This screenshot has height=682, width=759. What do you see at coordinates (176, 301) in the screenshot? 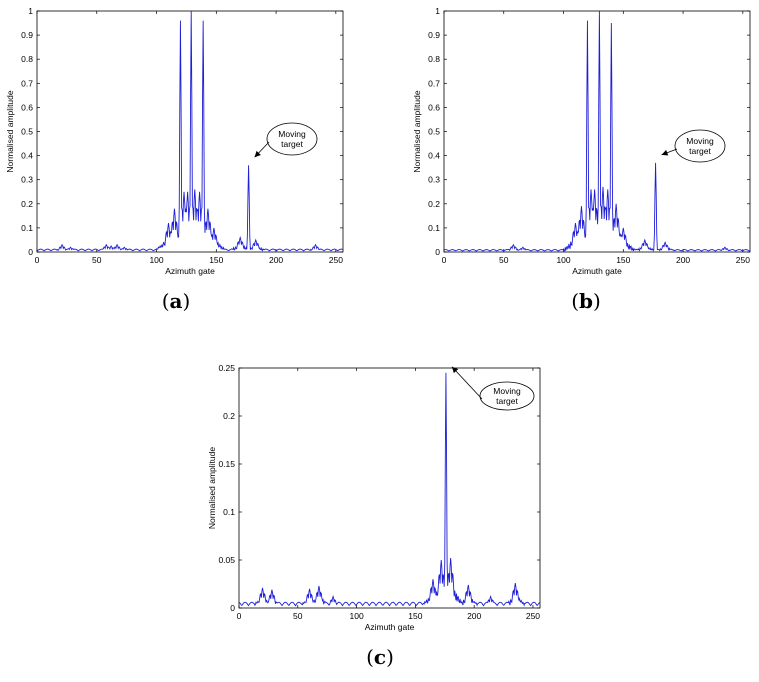
I see `panel-caption: (a)` at bounding box center [176, 301].